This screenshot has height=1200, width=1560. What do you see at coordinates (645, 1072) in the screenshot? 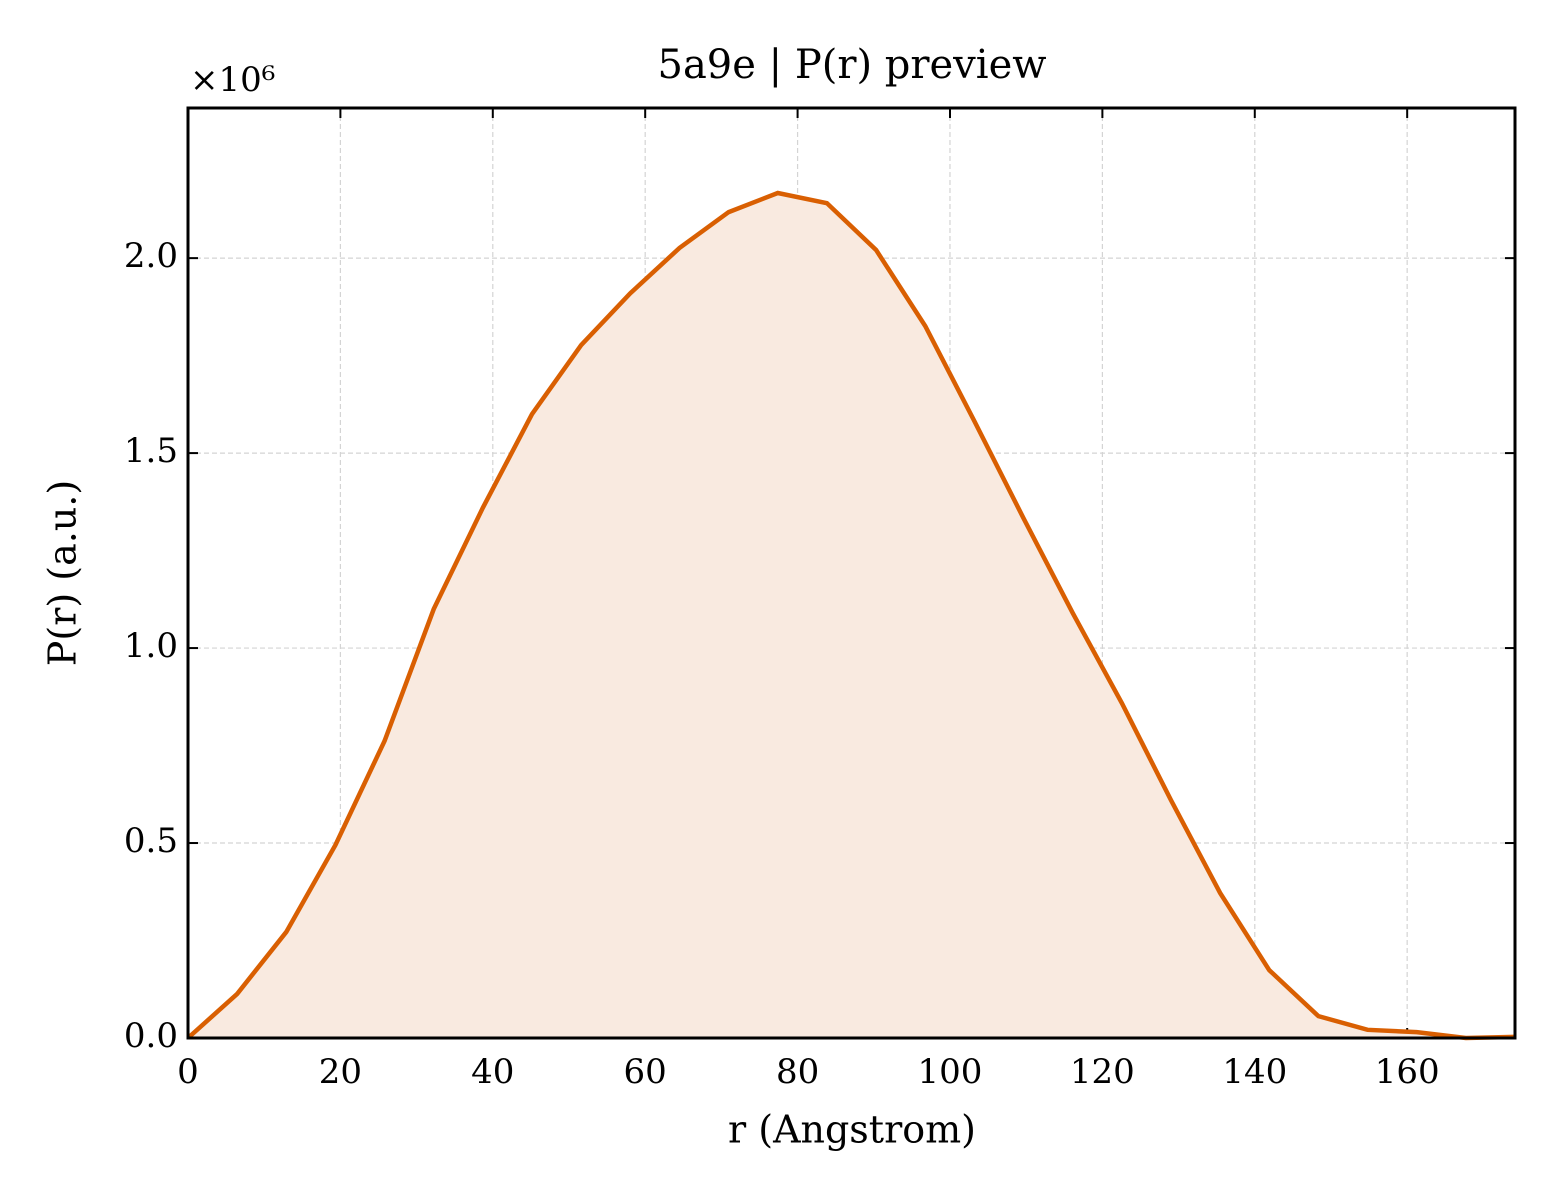
I see `x-tick-label: 60` at bounding box center [645, 1072].